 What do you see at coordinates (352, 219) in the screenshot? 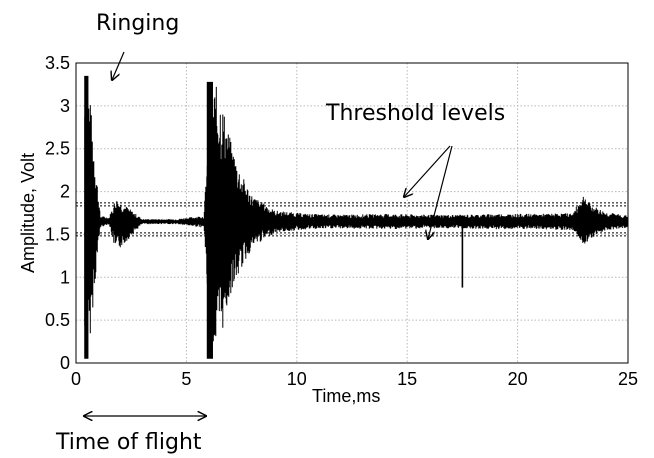
I see `threshold-lines` at bounding box center [352, 219].